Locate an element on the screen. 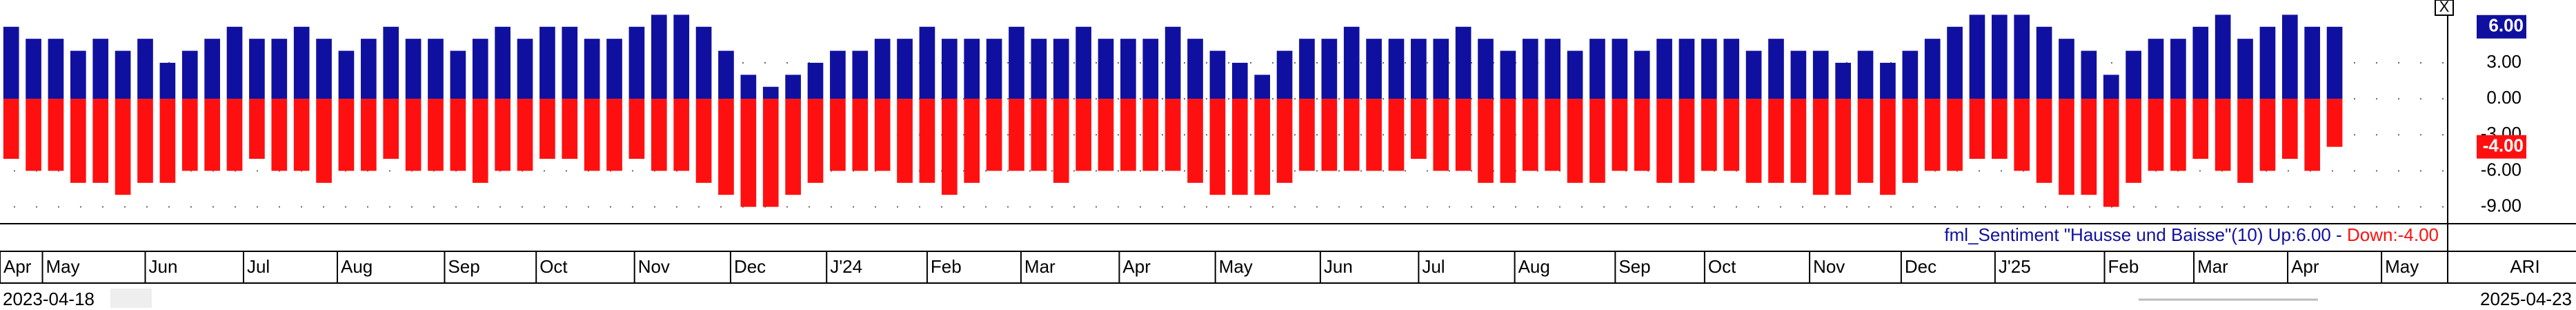 This screenshot has width=2576, height=310. legend-value: -4.00 is located at coordinates (2418, 234).